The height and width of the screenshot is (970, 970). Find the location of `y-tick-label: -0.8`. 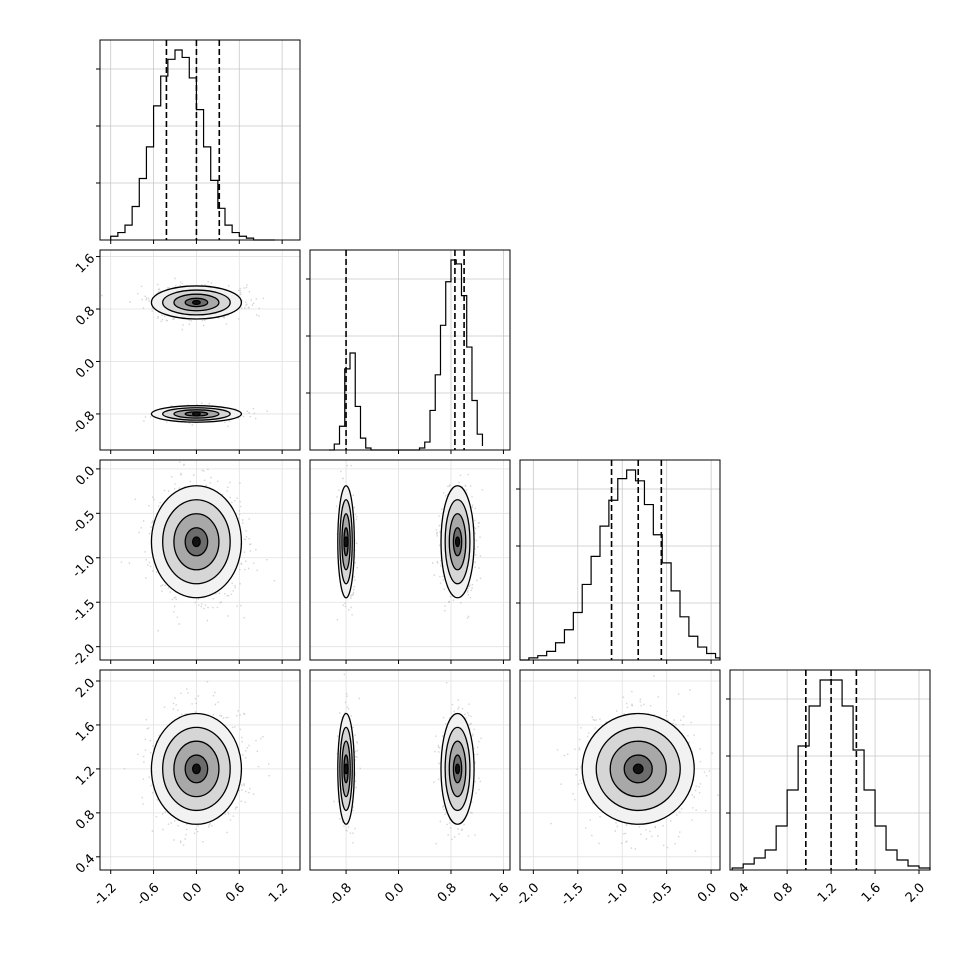

y-tick-label: -0.8 is located at coordinates (84, 423).